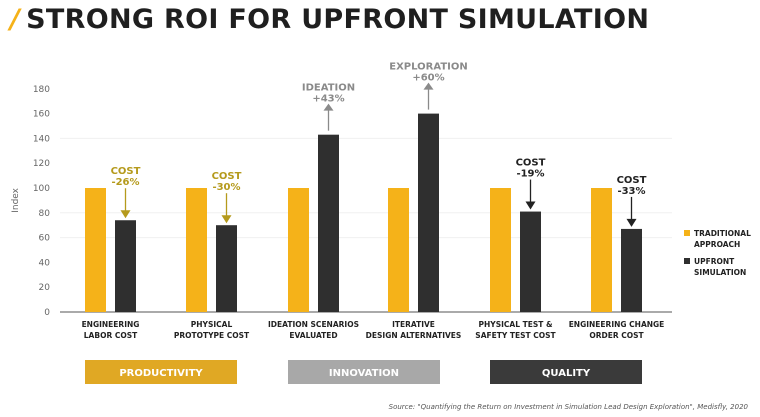 The width and height of the screenshot is (760, 417). Describe the element at coordinates (226, 187) in the screenshot. I see `annotation-label: -30%` at that location.